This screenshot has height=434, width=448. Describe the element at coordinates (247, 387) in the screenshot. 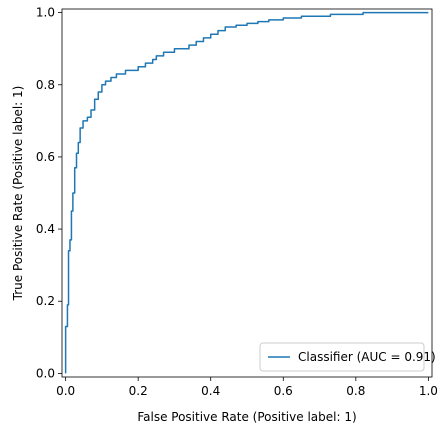

I see `x-axis-ticks: 0.0 0.2 0.4 0.6 0.8 1.0` at that location.